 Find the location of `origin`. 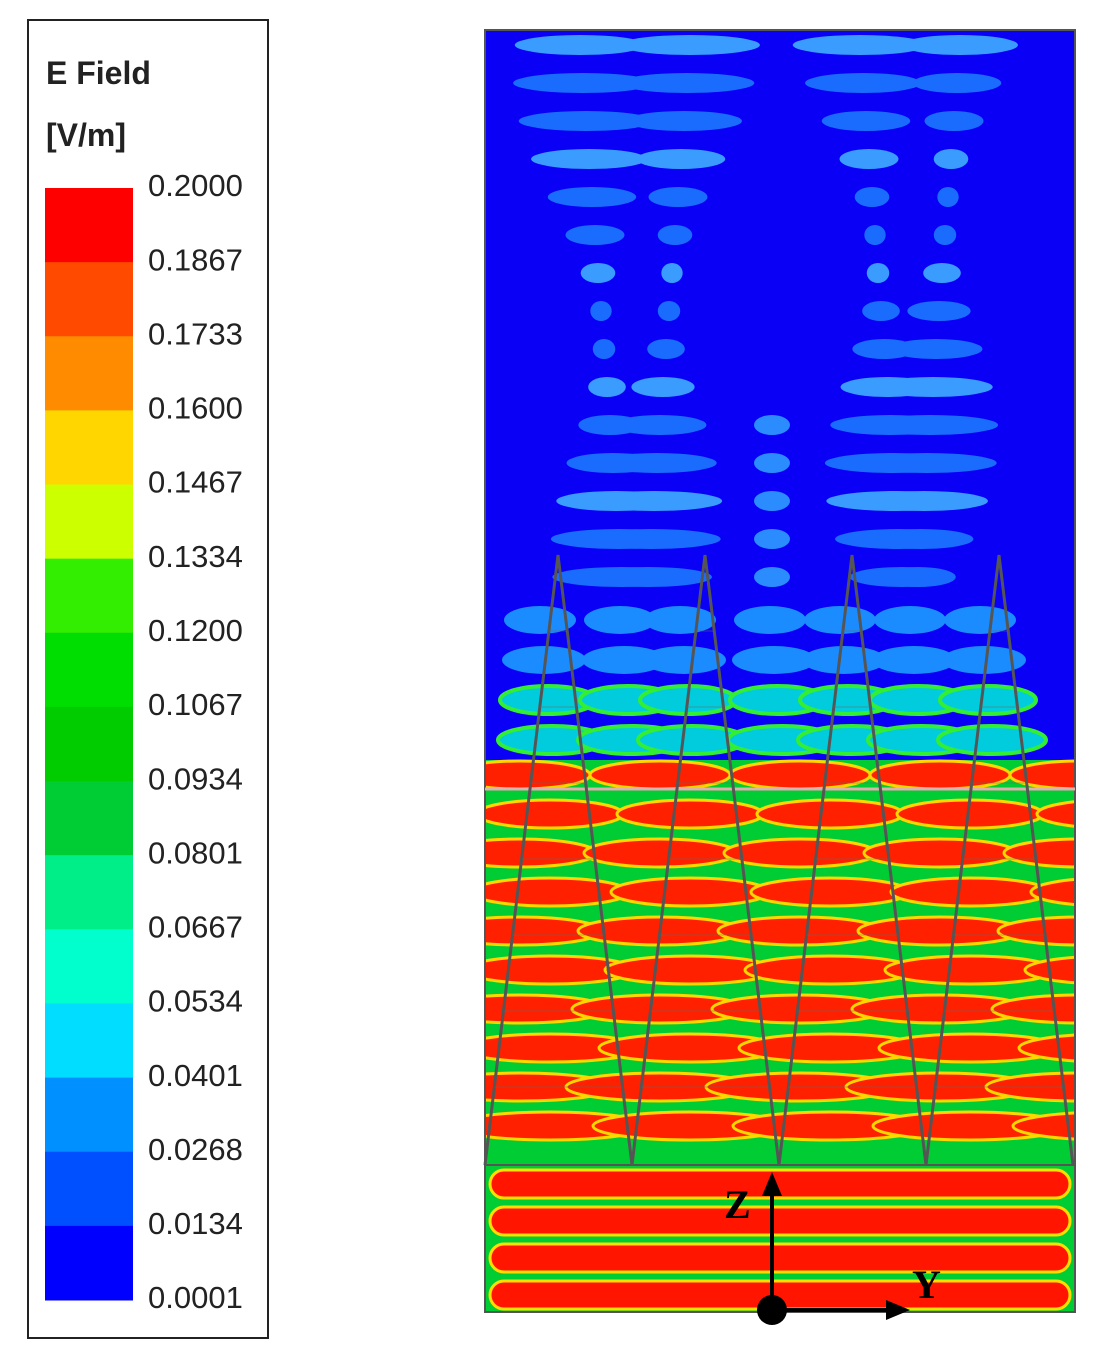

origin is located at coordinates (772, 1310).